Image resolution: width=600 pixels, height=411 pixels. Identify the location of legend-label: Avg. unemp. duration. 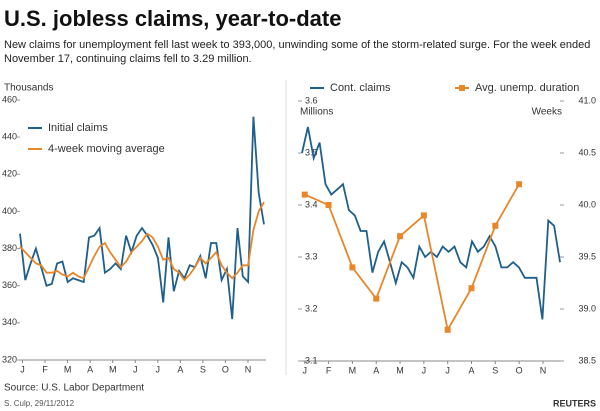
(527, 88).